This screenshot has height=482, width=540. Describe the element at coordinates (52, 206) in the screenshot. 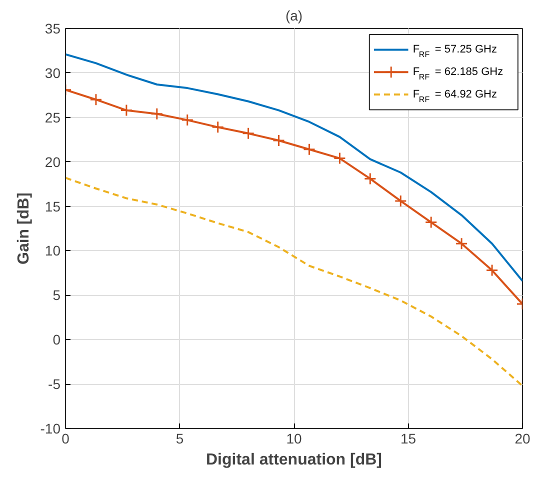

I see `y-tick-label: 15` at that location.